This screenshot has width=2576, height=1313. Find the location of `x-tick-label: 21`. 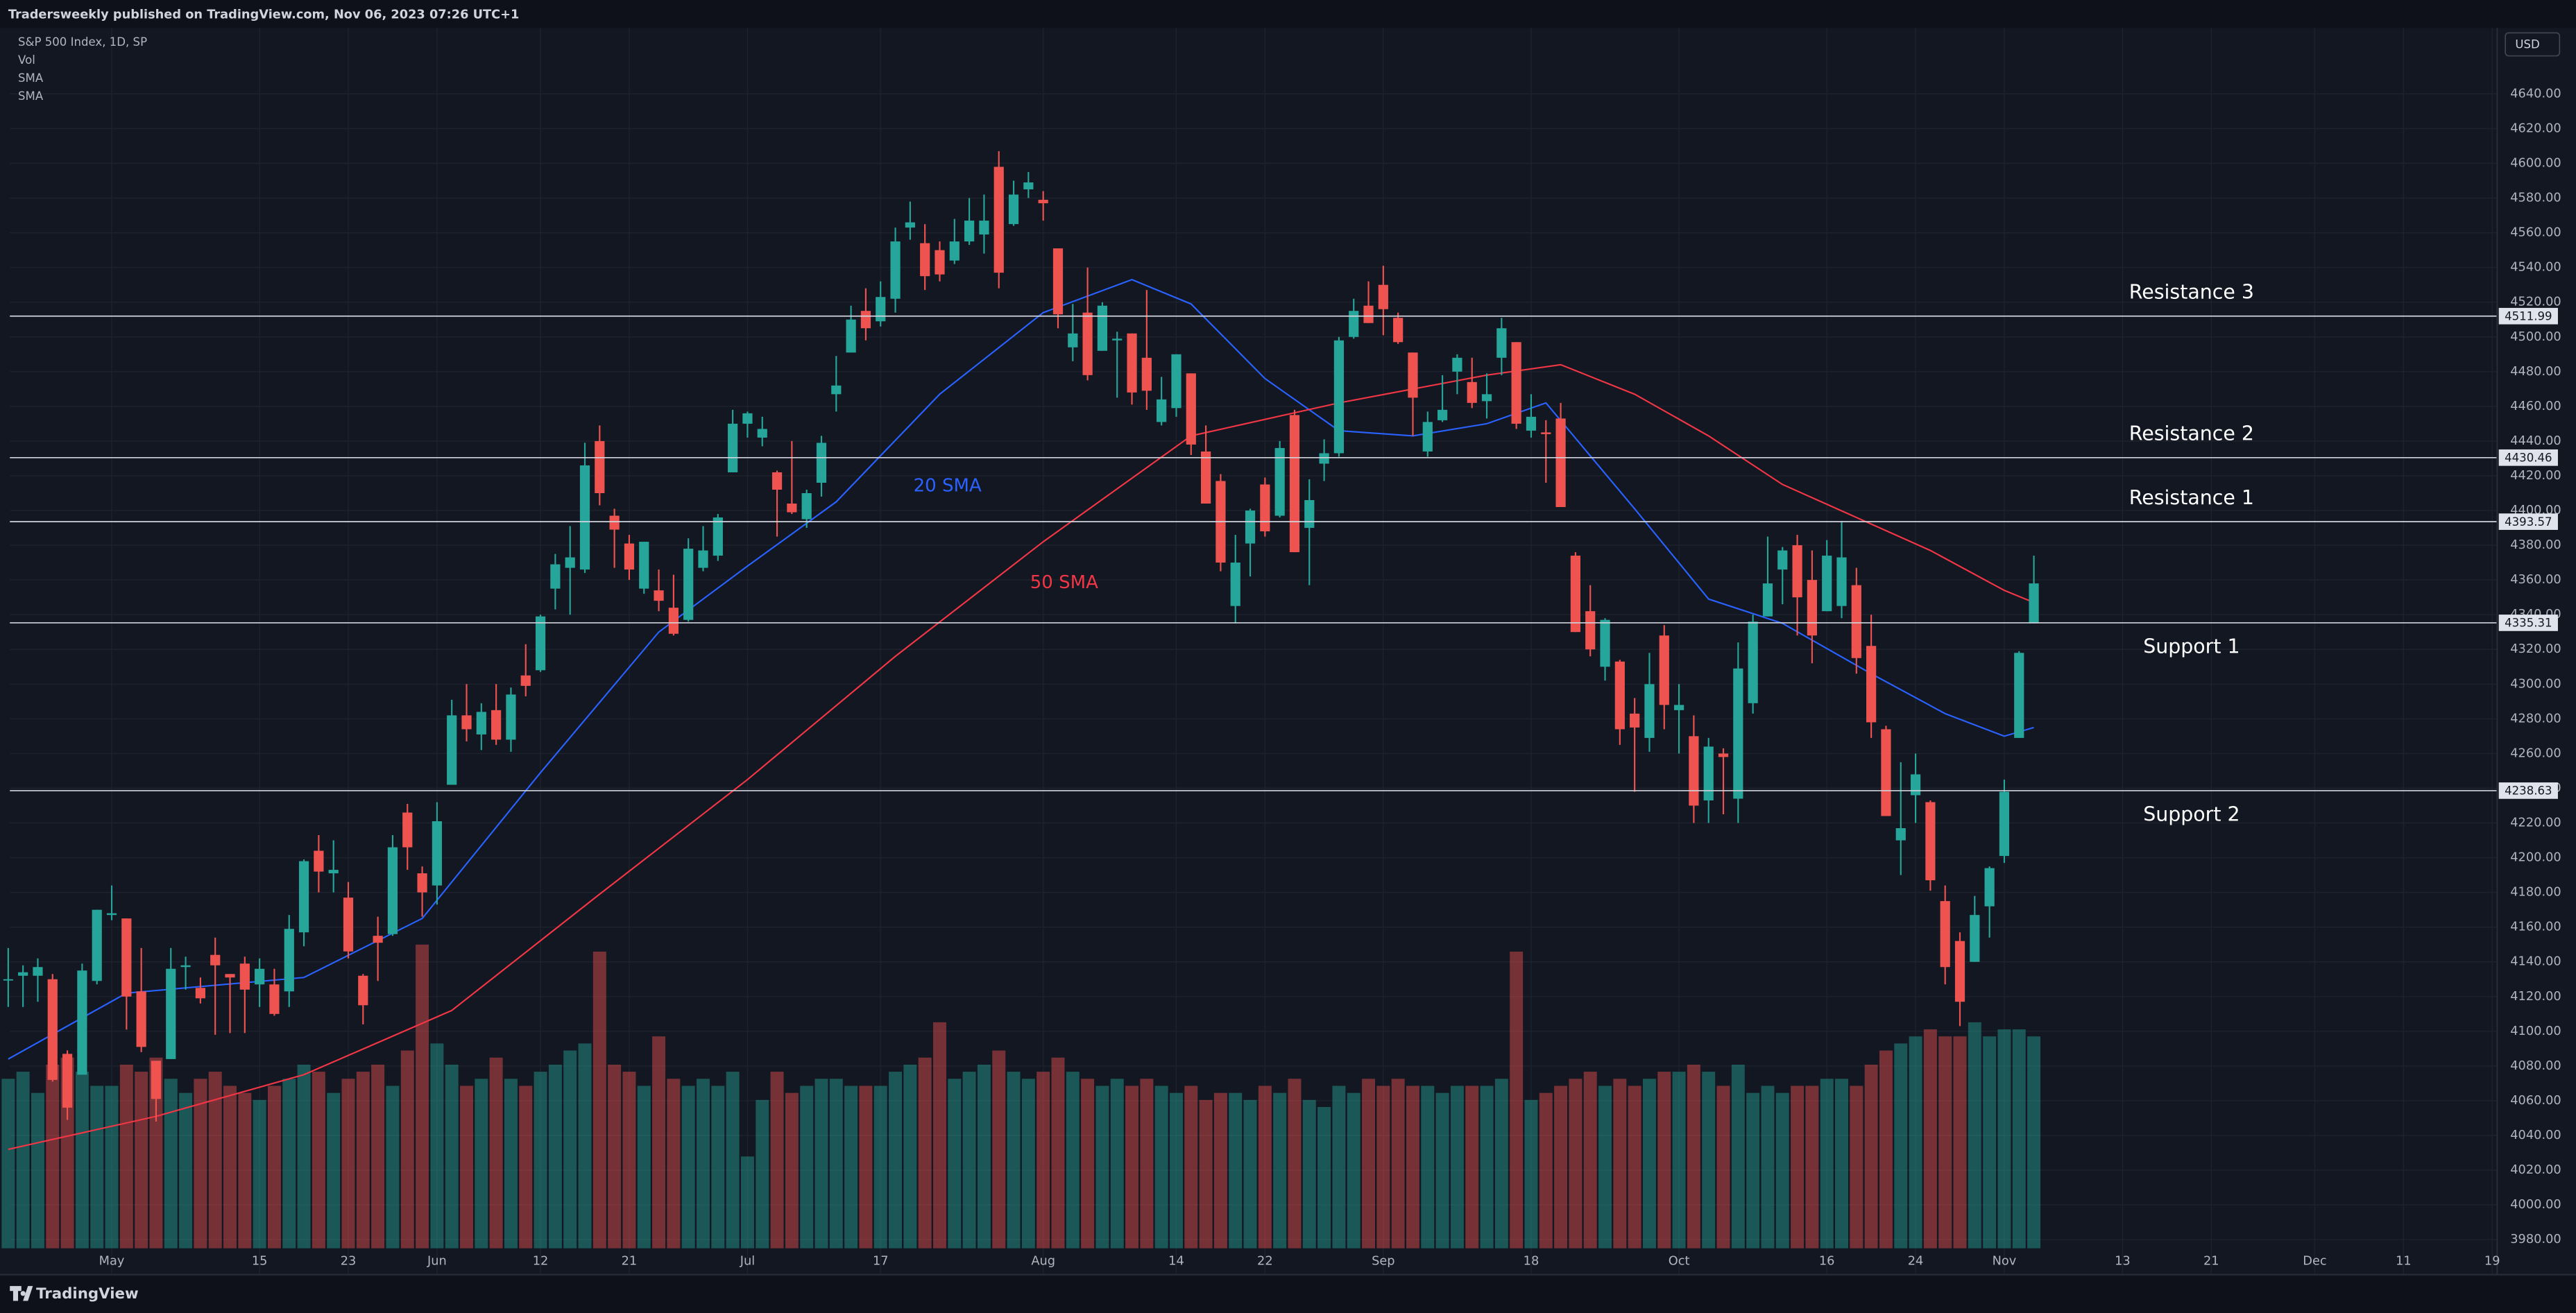

x-tick-label: 21 is located at coordinates (2211, 1262).